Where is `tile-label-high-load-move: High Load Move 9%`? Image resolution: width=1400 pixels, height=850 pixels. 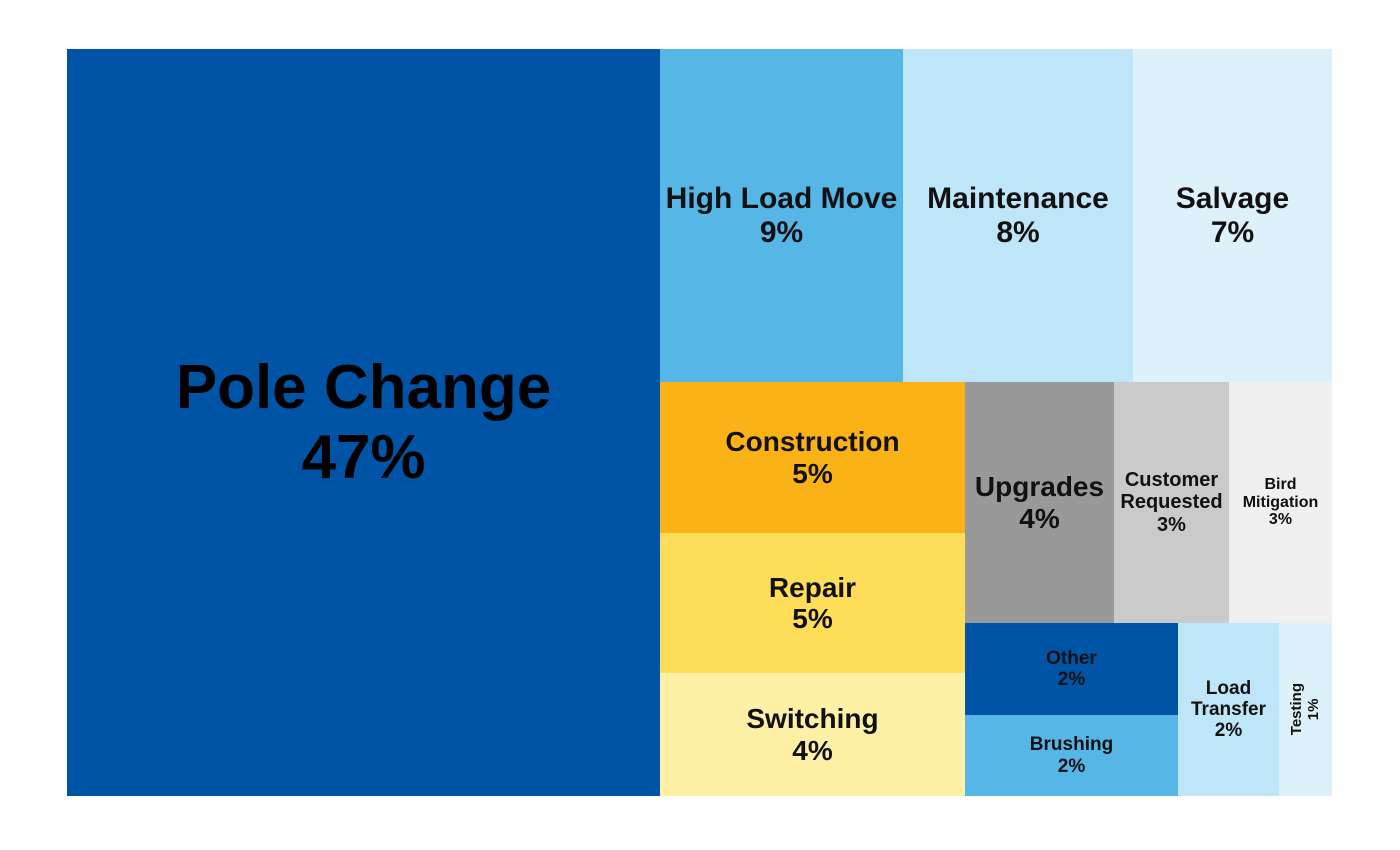 tile-label-high-load-move: High Load Move 9% is located at coordinates (782, 215).